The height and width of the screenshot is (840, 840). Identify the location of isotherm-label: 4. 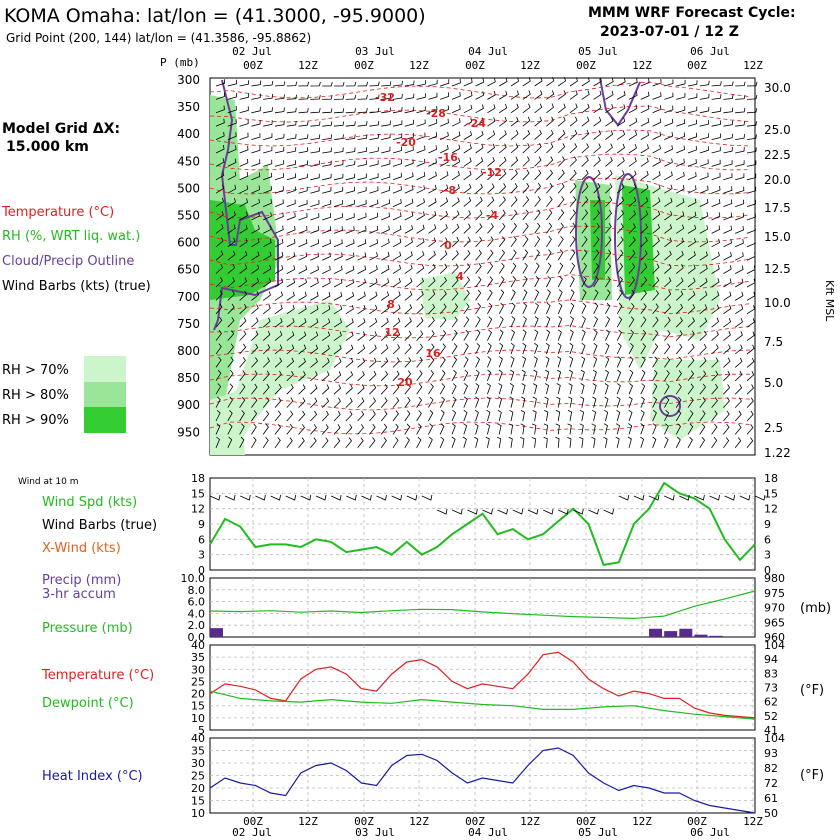
(460, 276).